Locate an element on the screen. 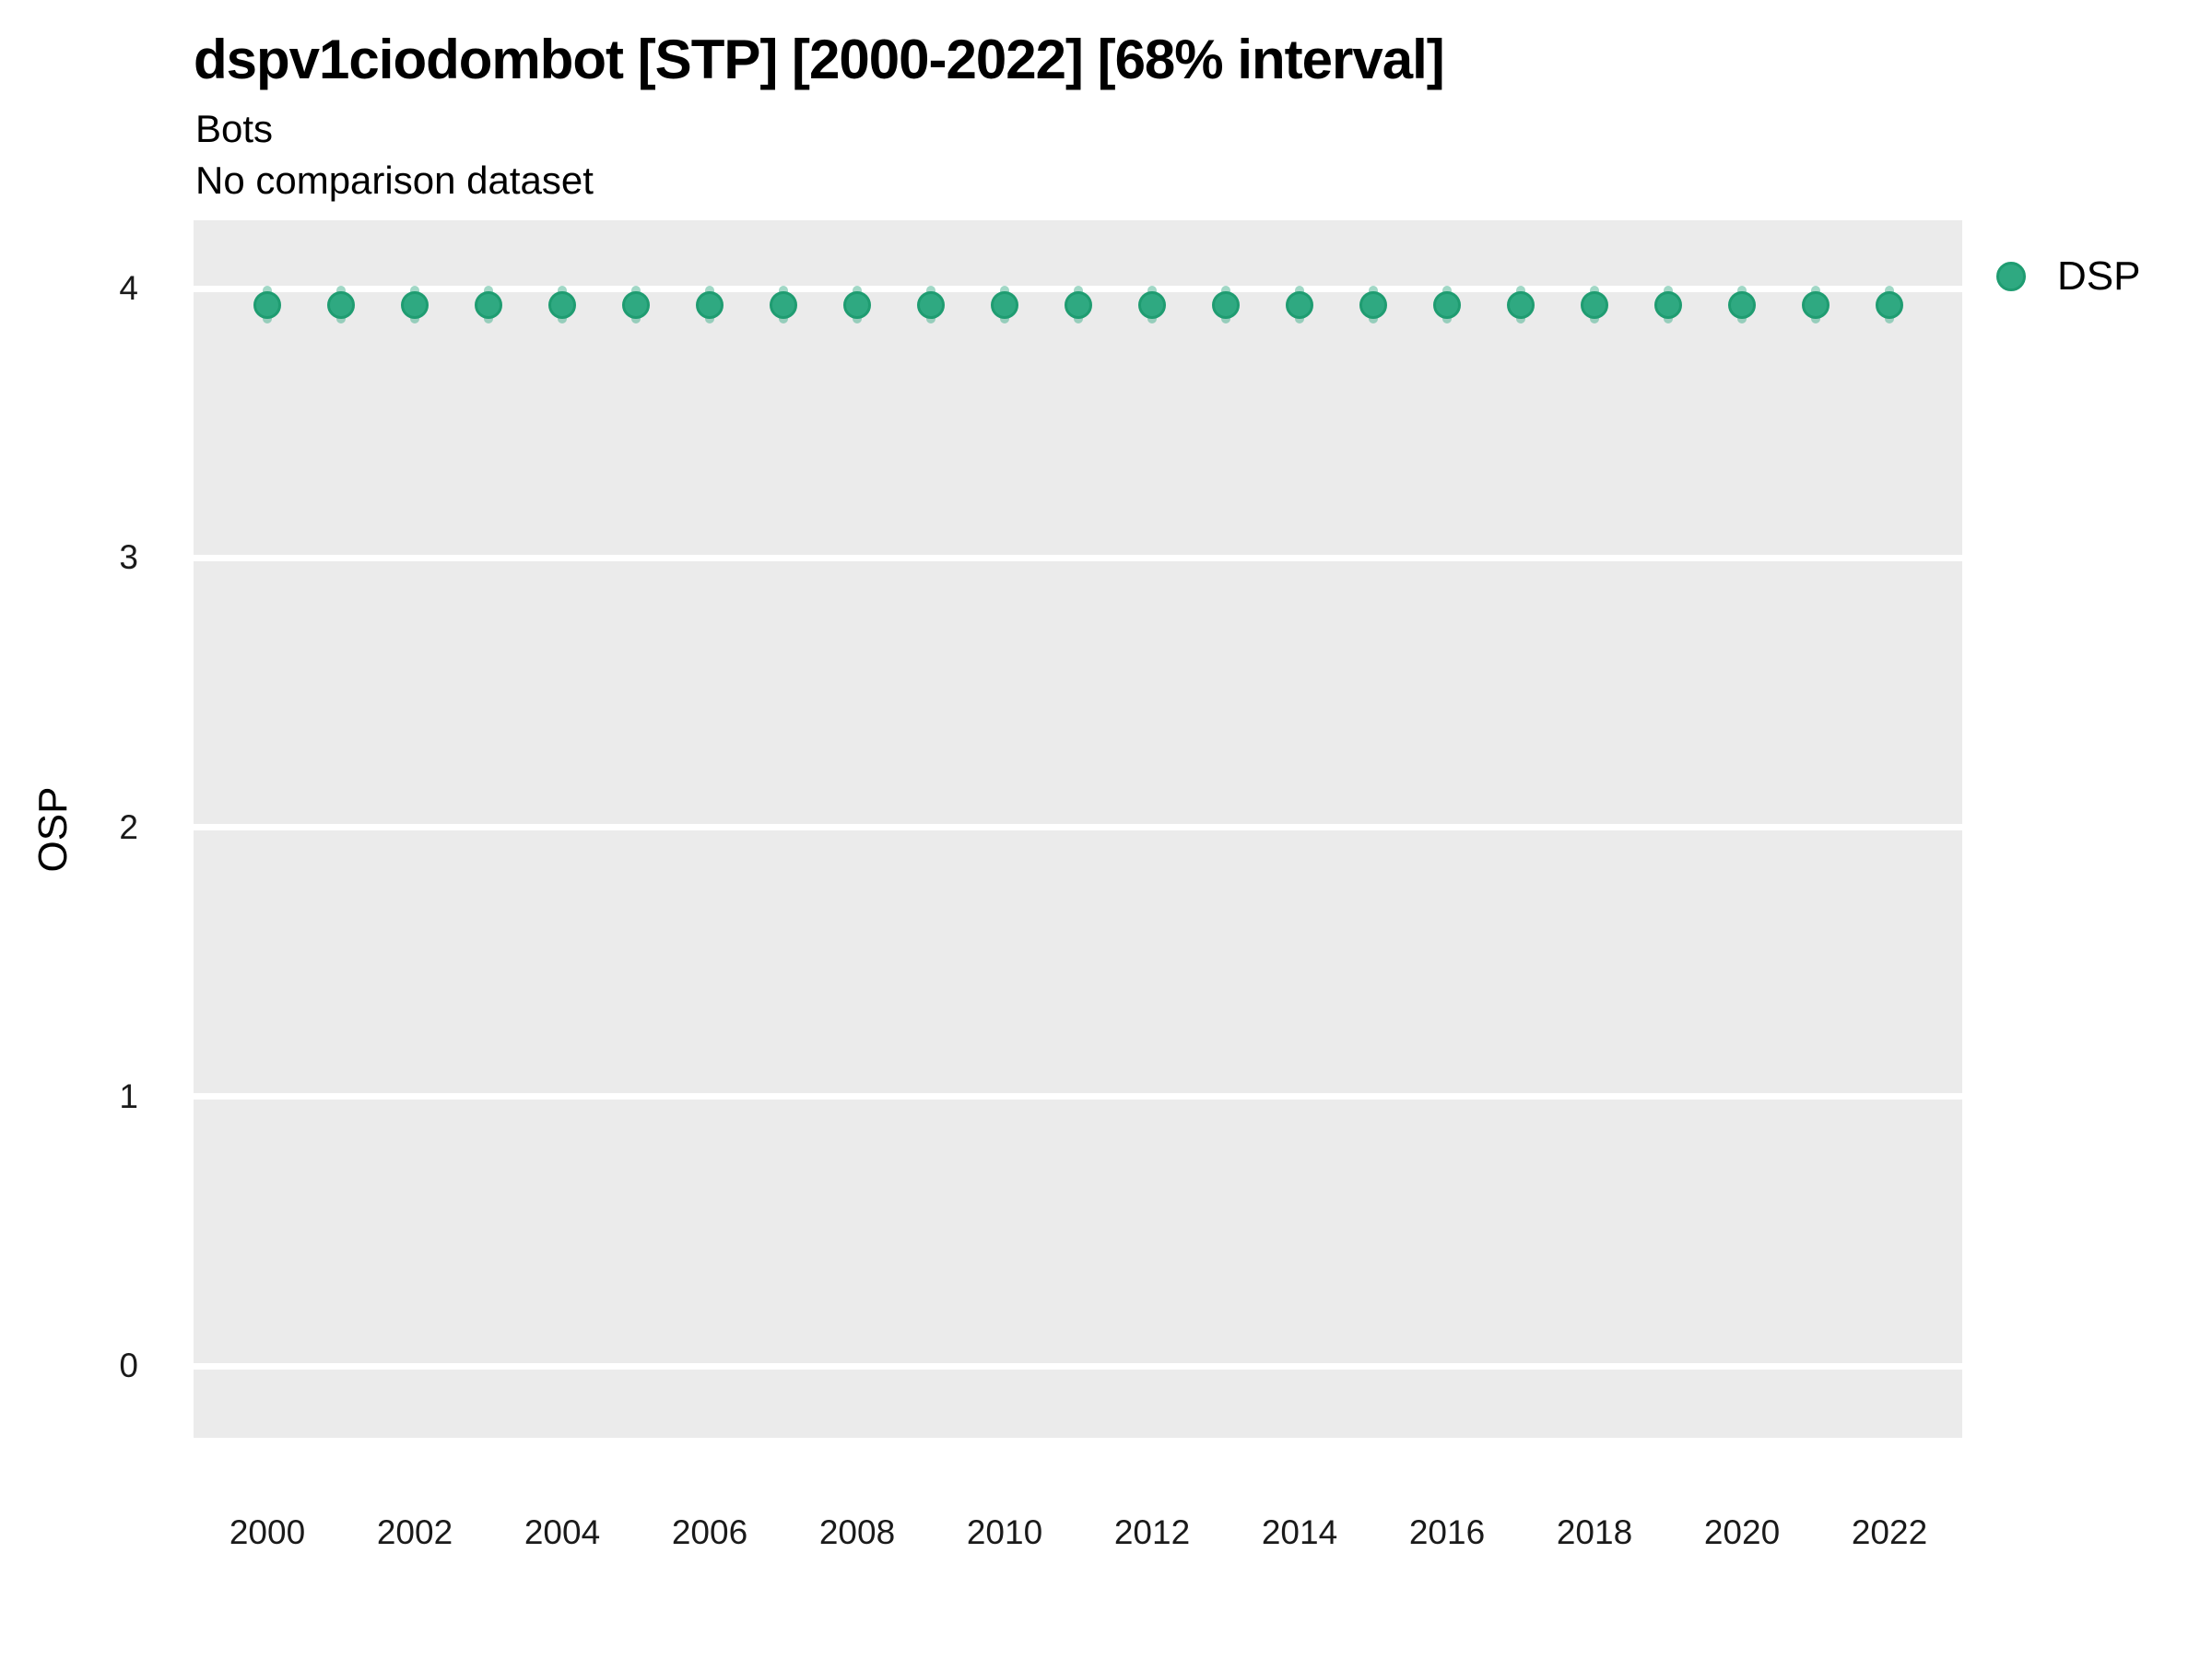 This screenshot has width=2212, height=1659. data-point-2020 is located at coordinates (1742, 304).